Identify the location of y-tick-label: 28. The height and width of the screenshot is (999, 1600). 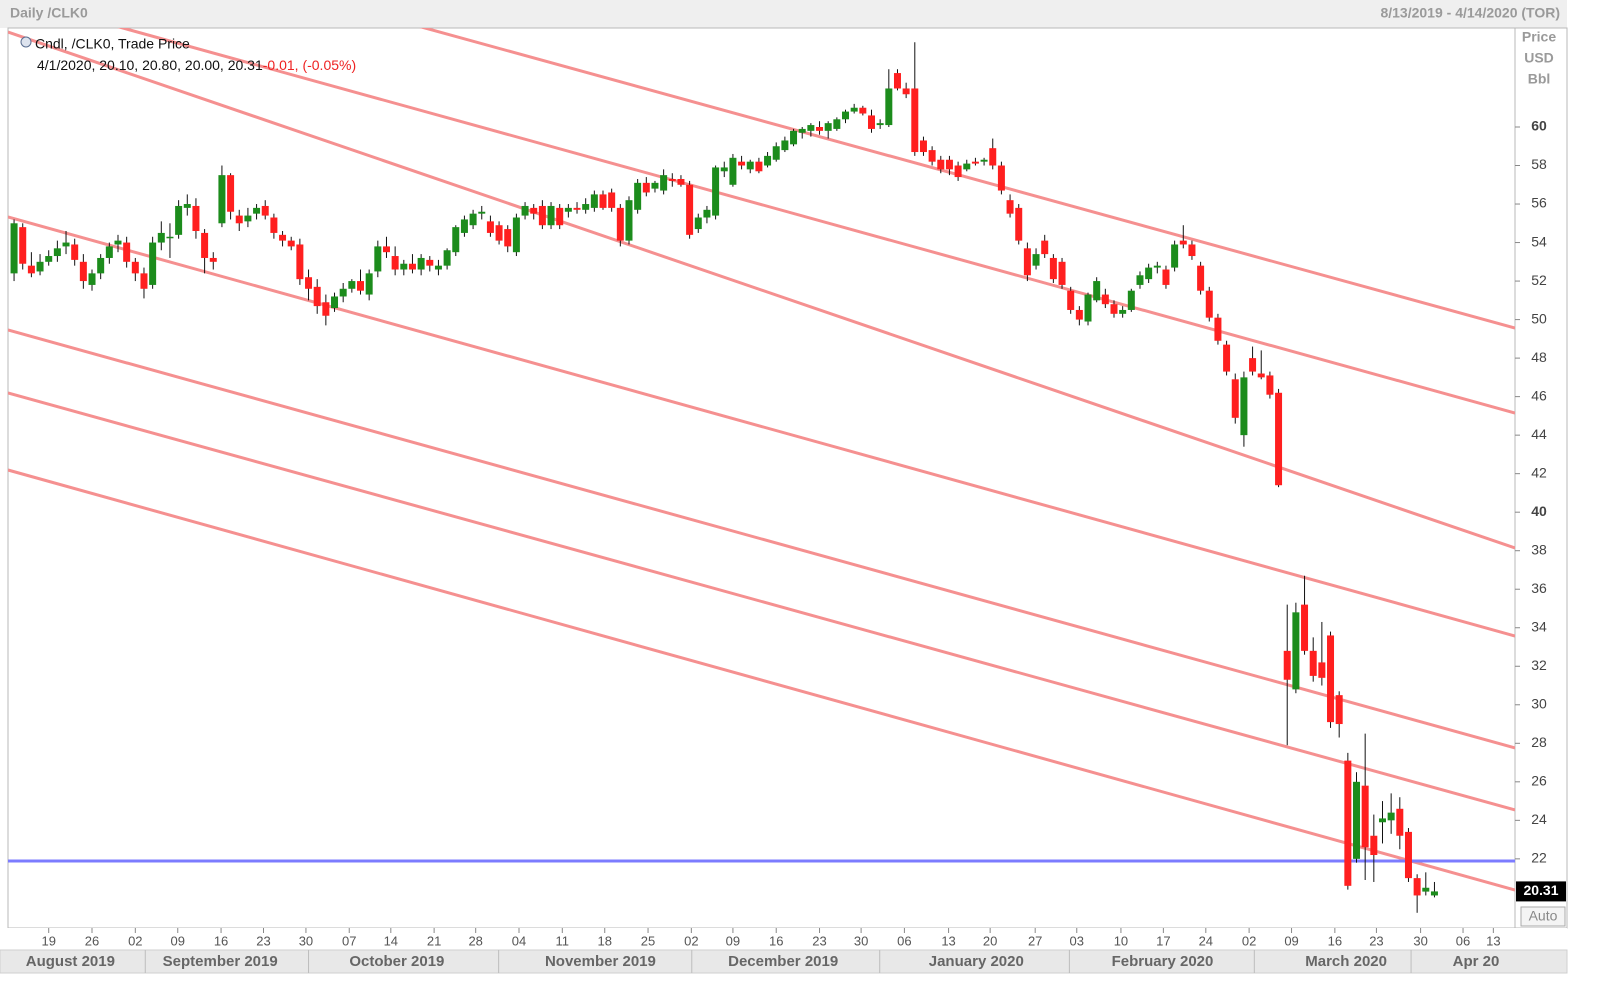
(1539, 742).